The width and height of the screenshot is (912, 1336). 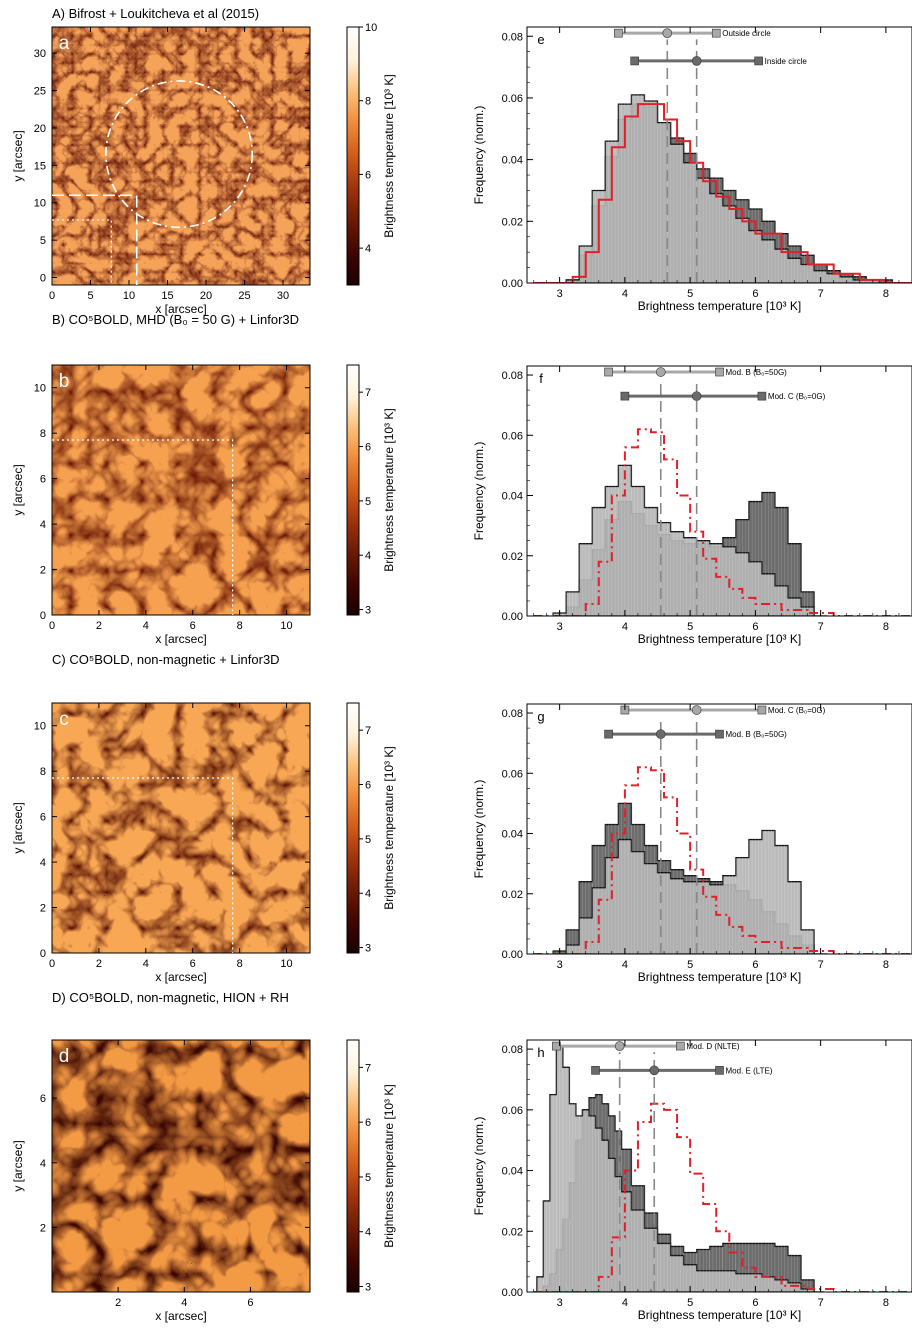 What do you see at coordinates (143, 865) in the screenshot?
I see `subregion-box-dotted` at bounding box center [143, 865].